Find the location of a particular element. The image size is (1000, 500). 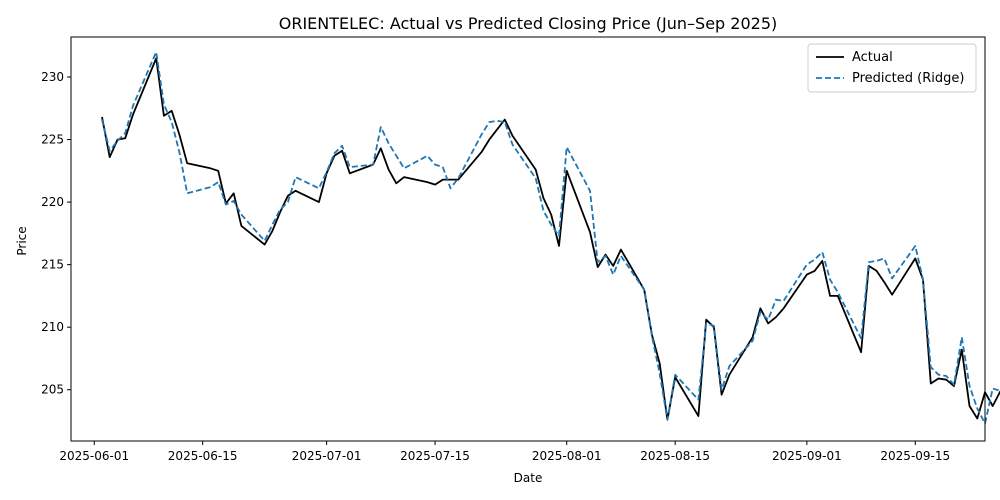

legend: Actual Predicted (Ridge) is located at coordinates (892, 68).